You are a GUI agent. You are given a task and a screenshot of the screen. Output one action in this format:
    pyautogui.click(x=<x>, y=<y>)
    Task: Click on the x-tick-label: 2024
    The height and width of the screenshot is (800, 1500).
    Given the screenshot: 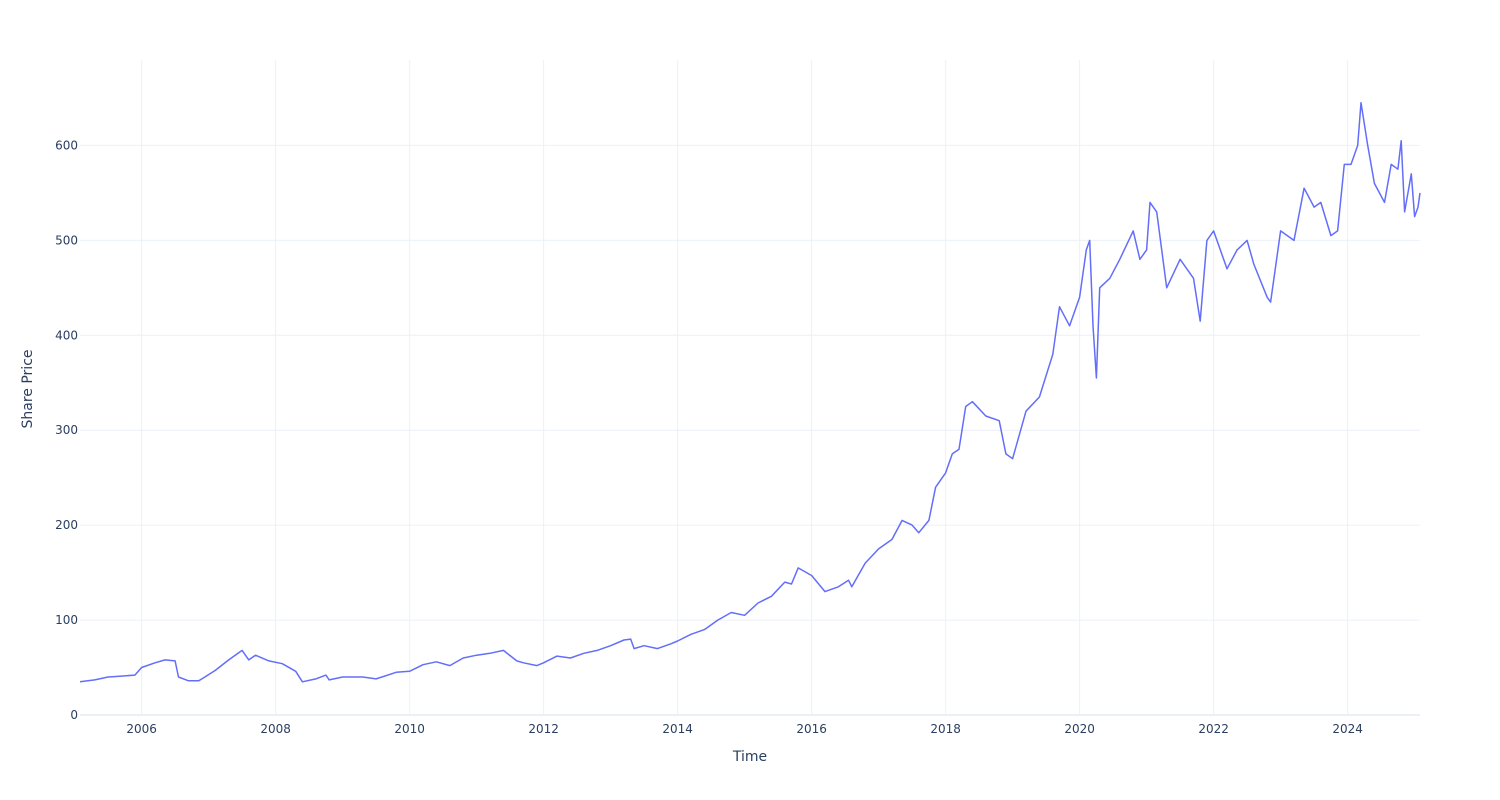 What is the action you would take?
    pyautogui.click(x=1347, y=729)
    